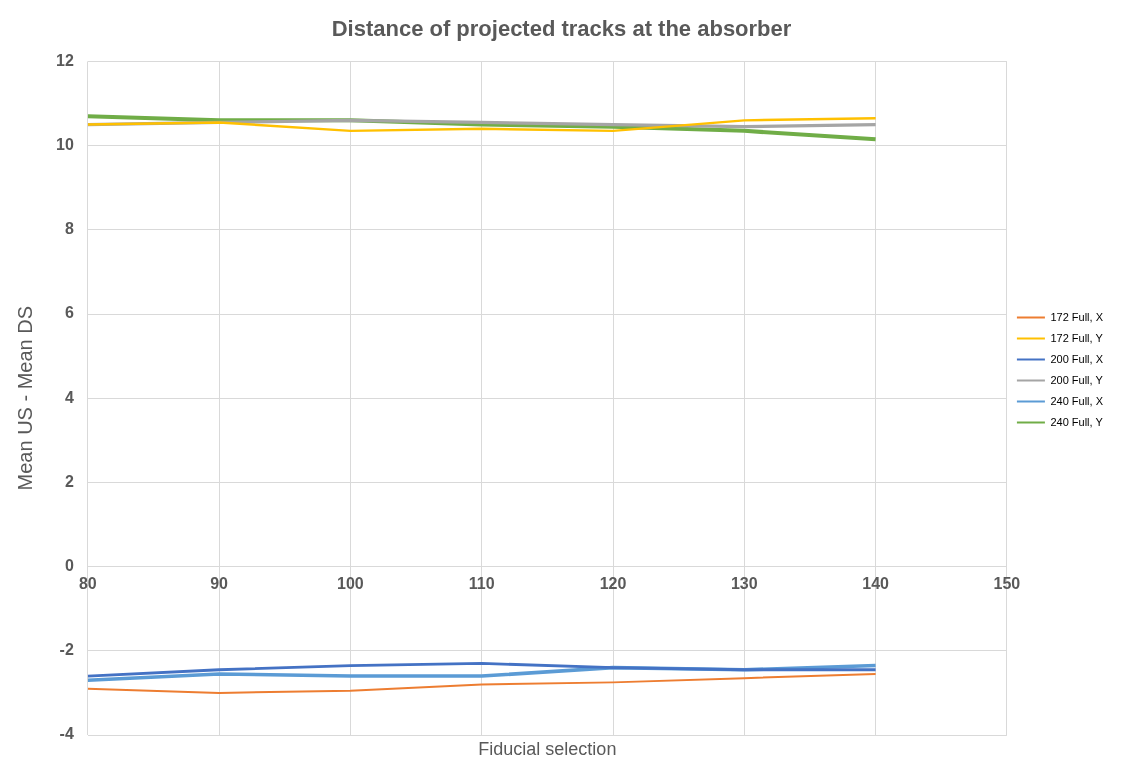 The width and height of the screenshot is (1127, 765). Describe the element at coordinates (561, 29) in the screenshot. I see `chart-title: Distance of projected tracks at the absorber` at that location.